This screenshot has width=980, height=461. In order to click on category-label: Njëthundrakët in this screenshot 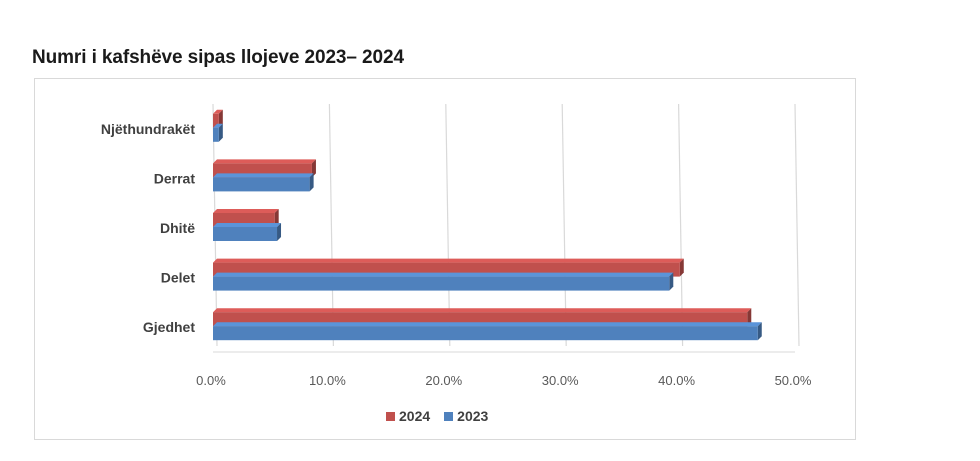, I will do `click(148, 129)`.